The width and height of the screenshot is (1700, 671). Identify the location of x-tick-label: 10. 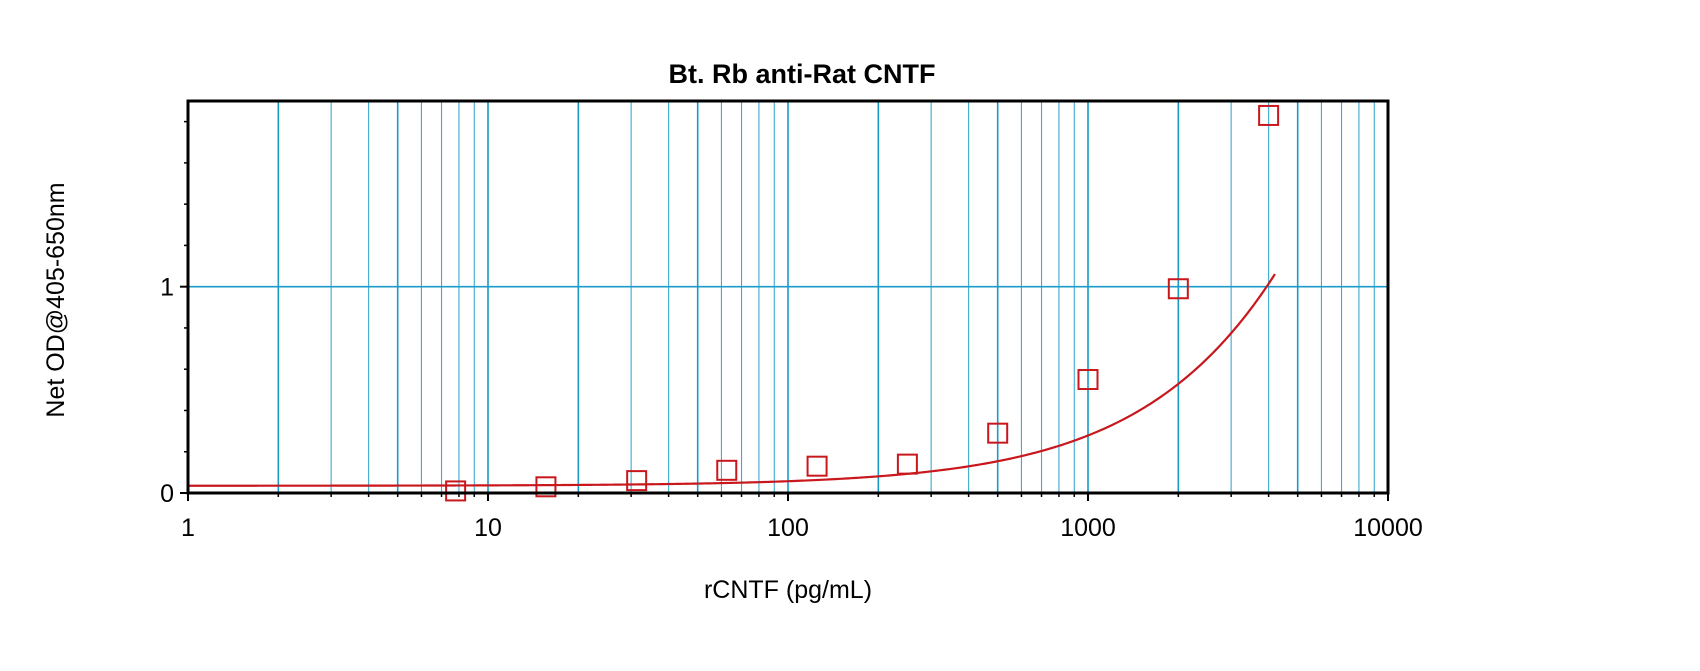
(488, 528).